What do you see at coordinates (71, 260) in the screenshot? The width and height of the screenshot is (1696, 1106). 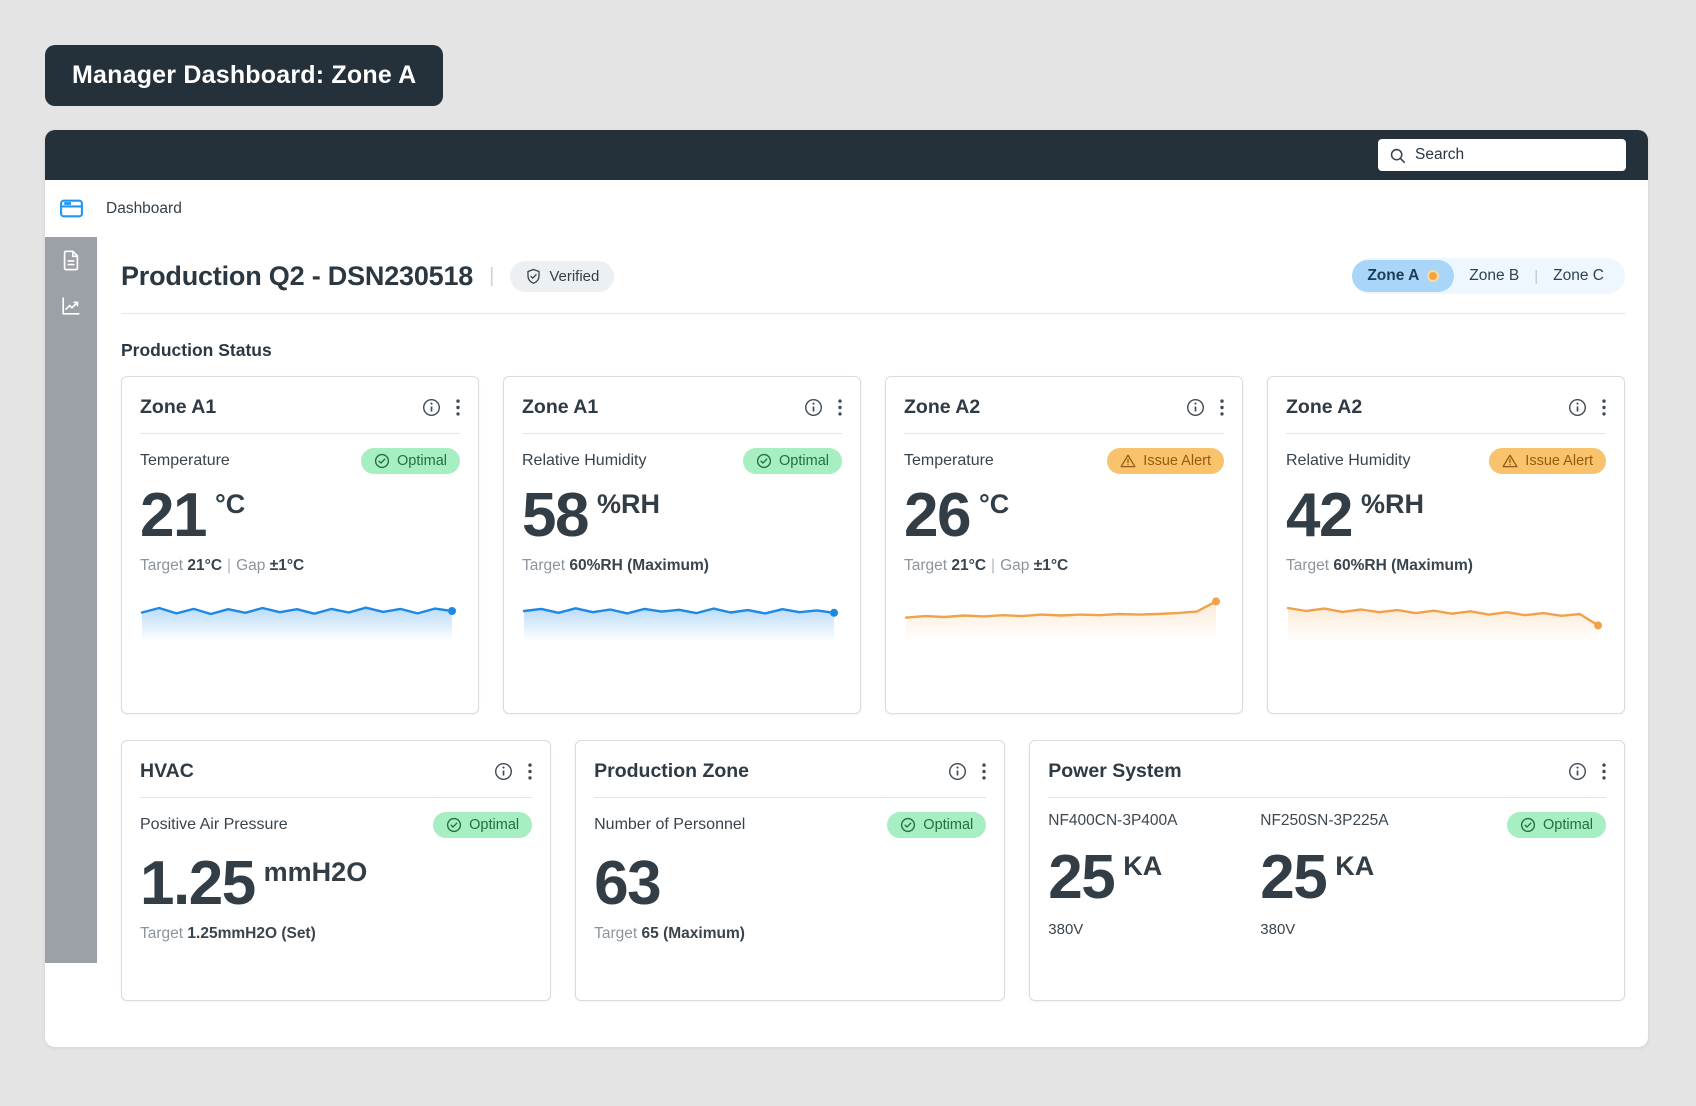 I see `document-icon` at bounding box center [71, 260].